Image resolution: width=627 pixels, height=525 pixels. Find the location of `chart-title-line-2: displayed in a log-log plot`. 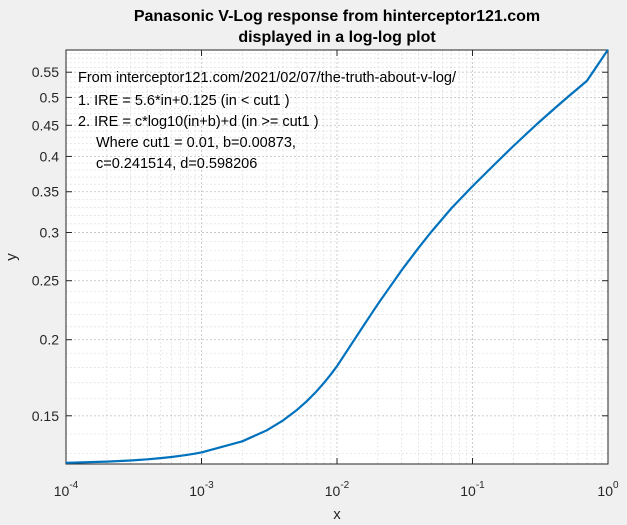

chart-title-line-2: displayed in a log-log plot is located at coordinates (337, 37).